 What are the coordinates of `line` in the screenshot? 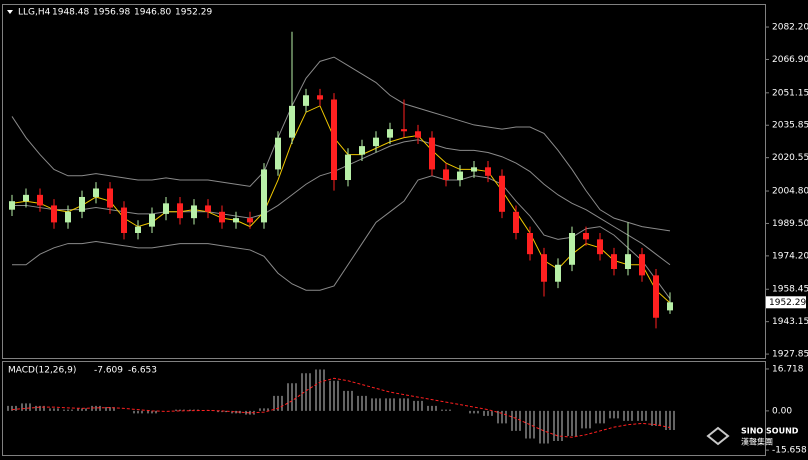 It's located at (341, 407).